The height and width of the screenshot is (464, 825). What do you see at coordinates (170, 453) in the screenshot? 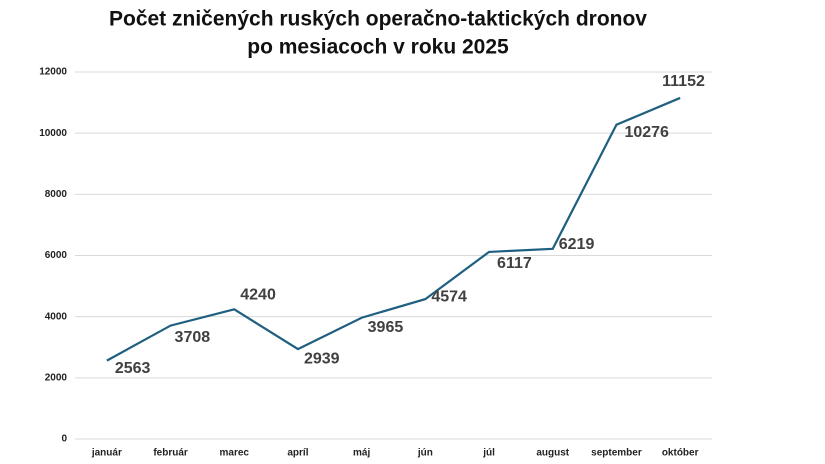
I see `x-tick-label: február` at bounding box center [170, 453].